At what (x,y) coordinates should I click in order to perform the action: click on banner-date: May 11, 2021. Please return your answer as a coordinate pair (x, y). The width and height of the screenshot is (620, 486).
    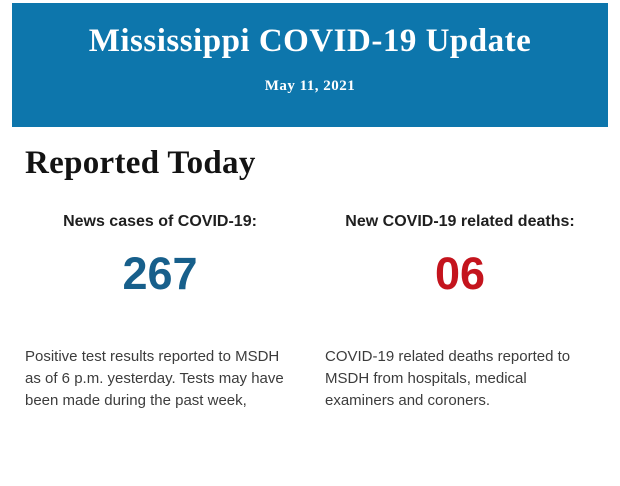
    Looking at the image, I should click on (310, 86).